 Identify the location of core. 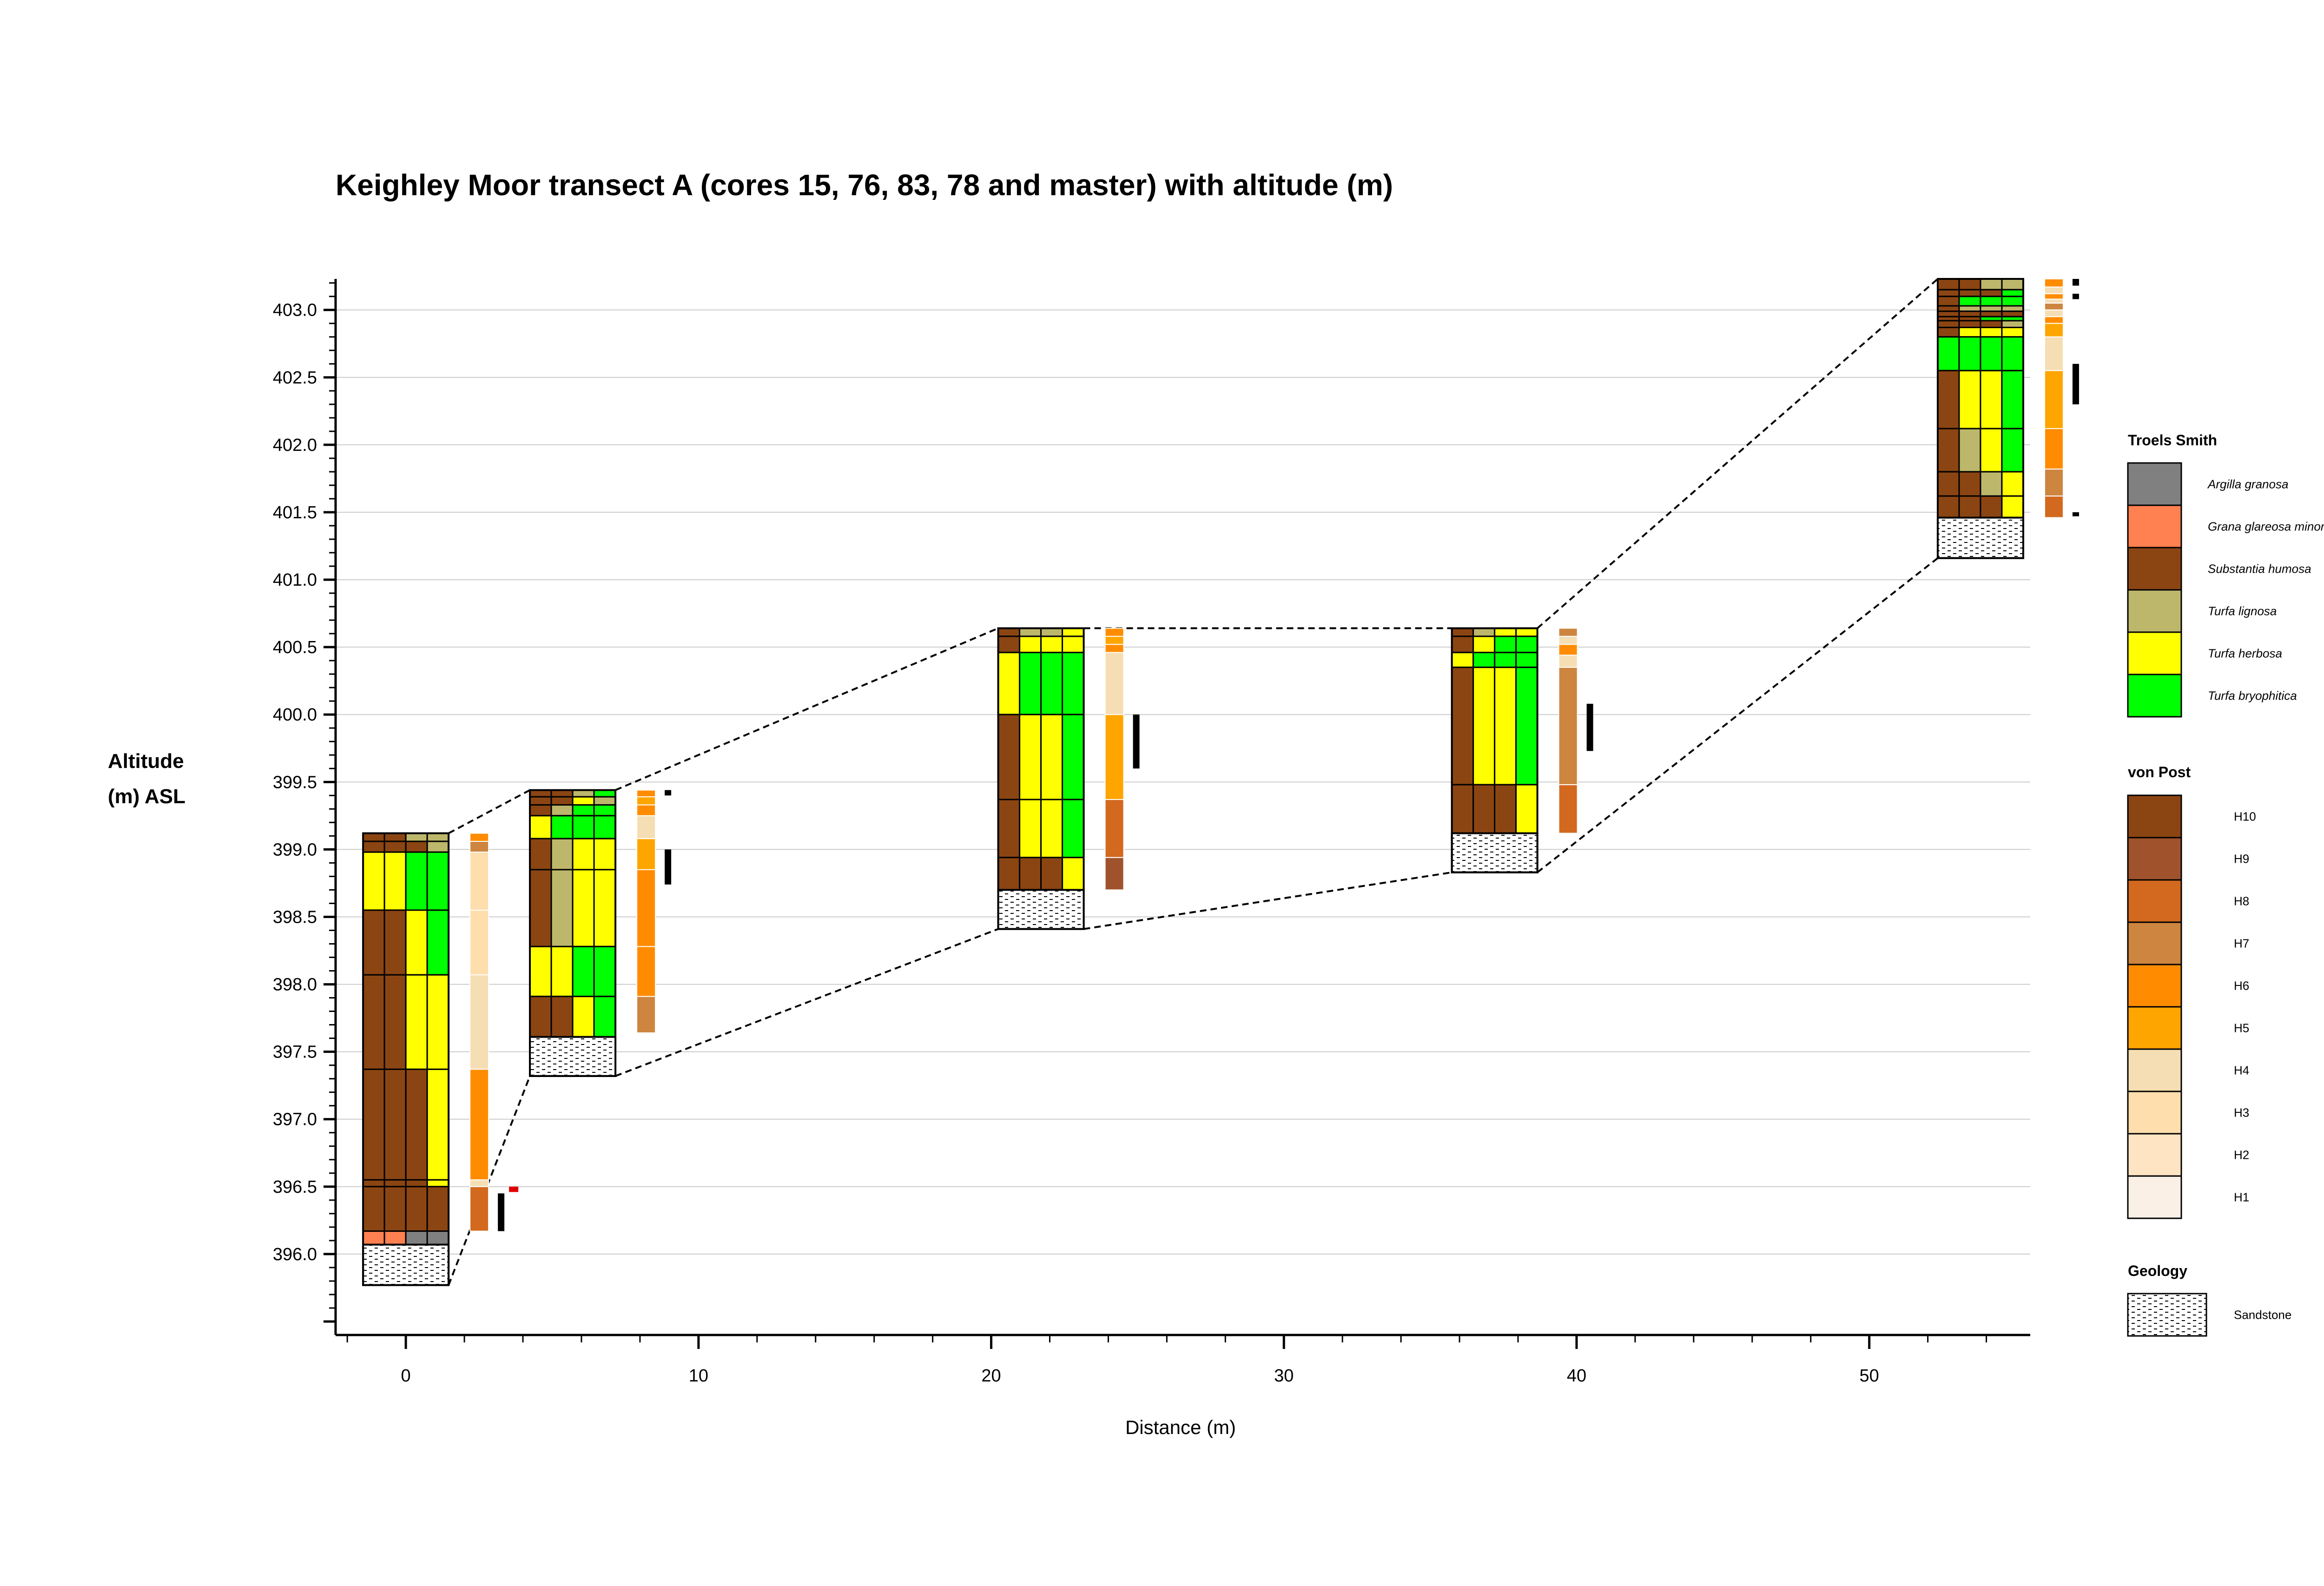
(1068, 778).